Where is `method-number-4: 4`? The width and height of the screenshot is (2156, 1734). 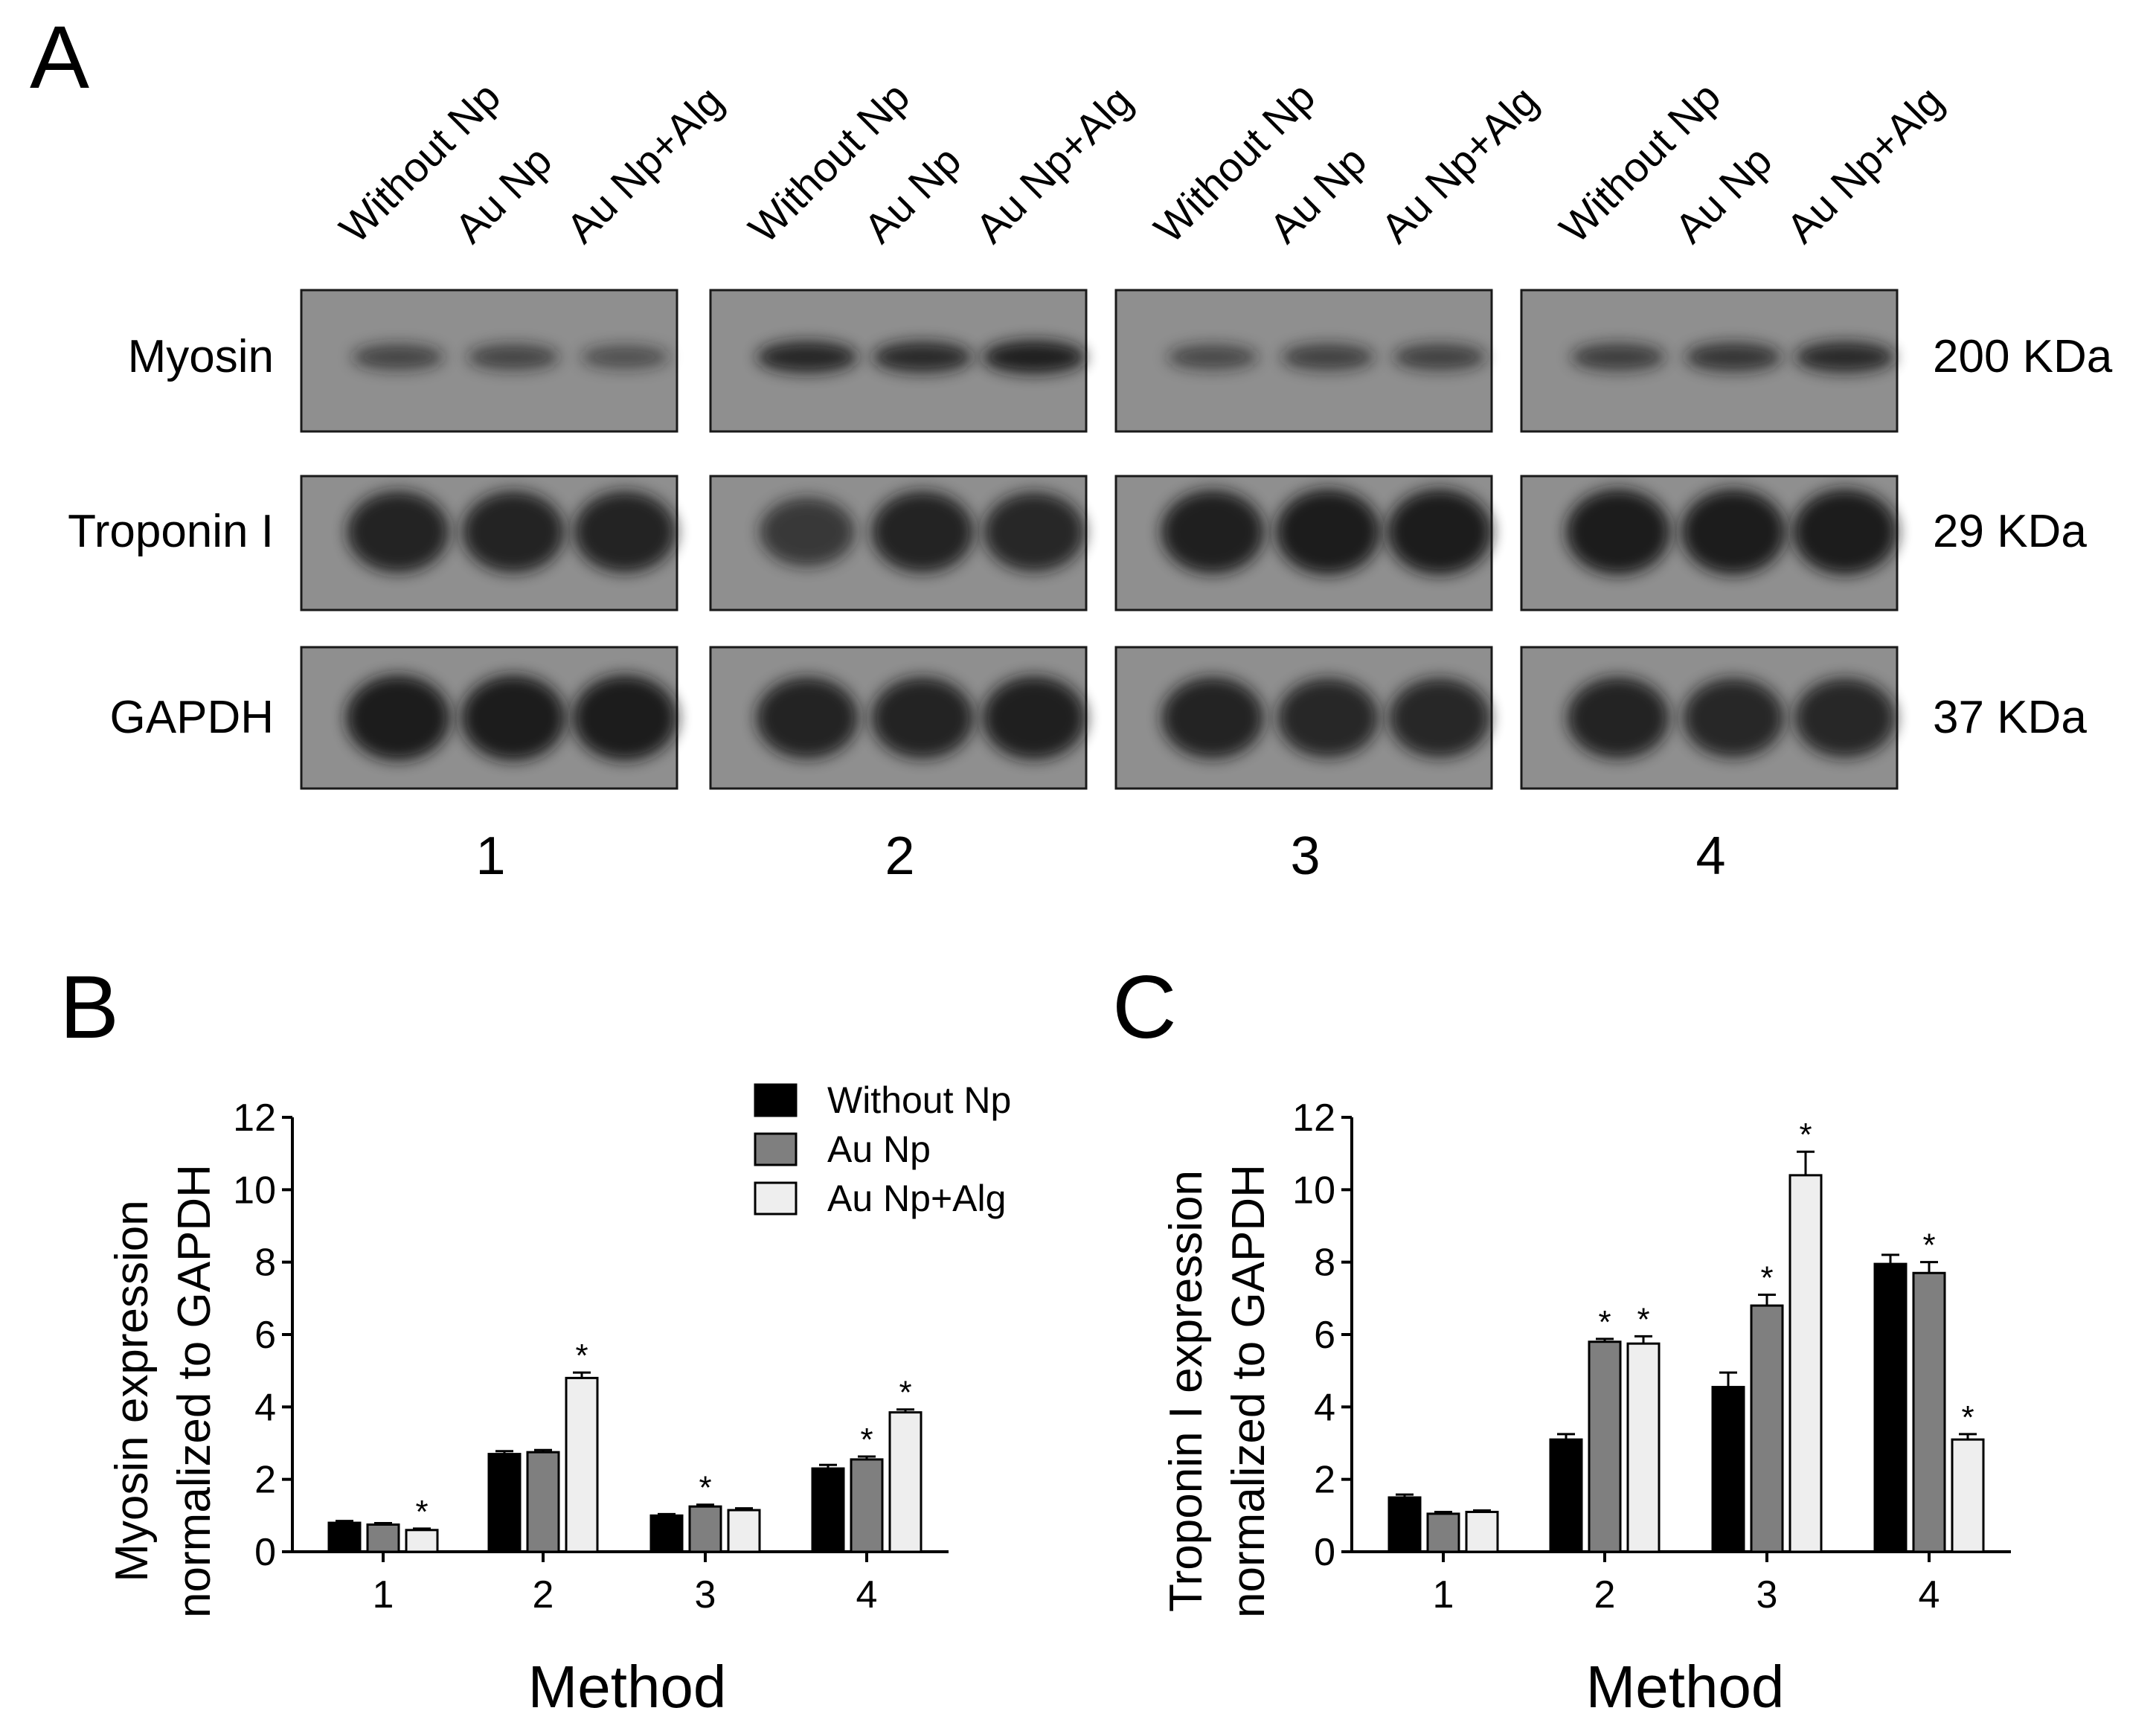
method-number-4: 4 is located at coordinates (1710, 856).